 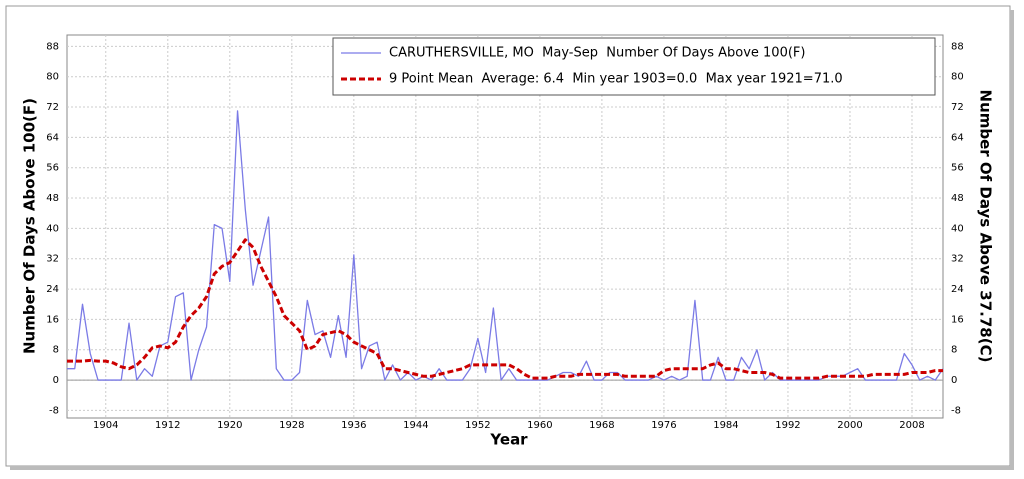 What do you see at coordinates (52, 107) in the screenshot?
I see `y-tick-label: 72` at bounding box center [52, 107].